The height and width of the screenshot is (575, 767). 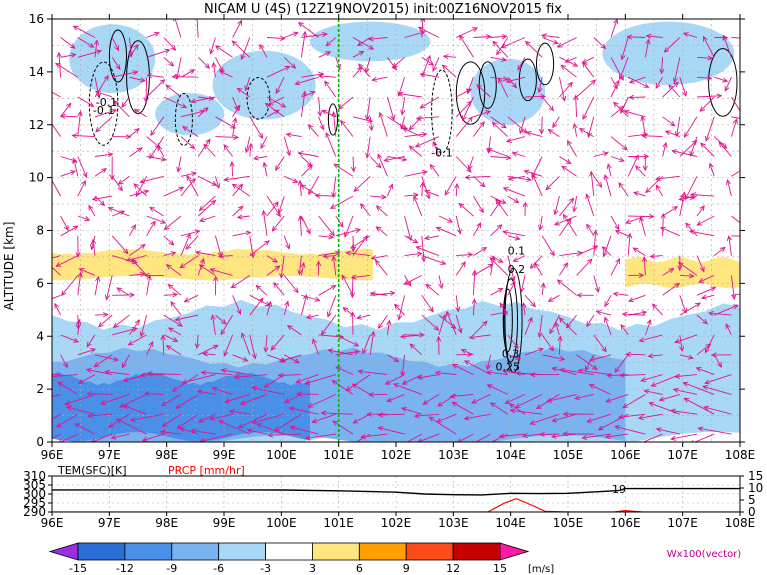 I want to click on x-tick-label: 97E, so click(x=109, y=455).